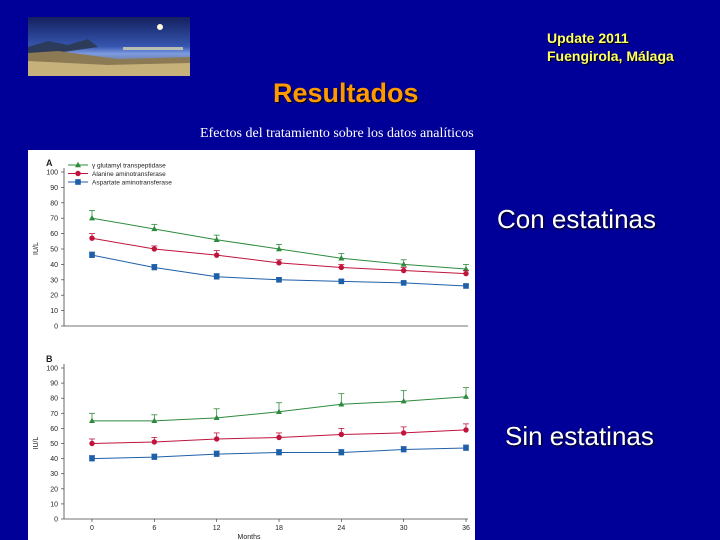 The height and width of the screenshot is (540, 720). I want to click on x-tick-label: 30, so click(404, 528).